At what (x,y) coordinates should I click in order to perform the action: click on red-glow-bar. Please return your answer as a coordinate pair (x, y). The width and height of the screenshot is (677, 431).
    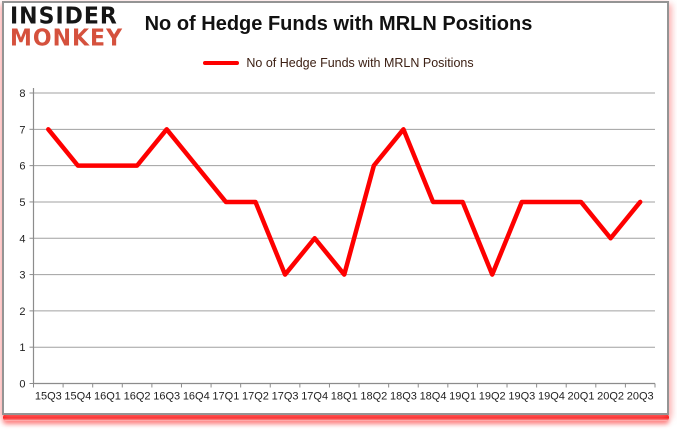
    Looking at the image, I should click on (336, 417).